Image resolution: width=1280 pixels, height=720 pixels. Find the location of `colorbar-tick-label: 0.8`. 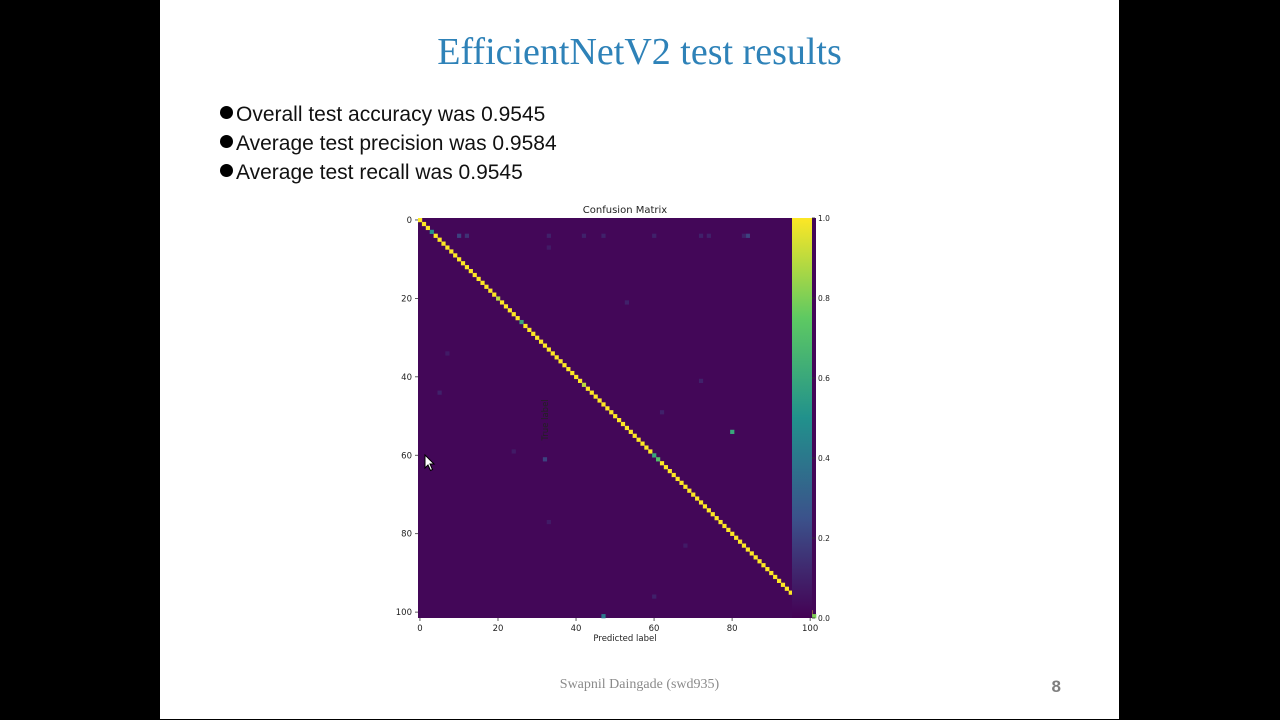

colorbar-tick-label: 0.8 is located at coordinates (824, 298).